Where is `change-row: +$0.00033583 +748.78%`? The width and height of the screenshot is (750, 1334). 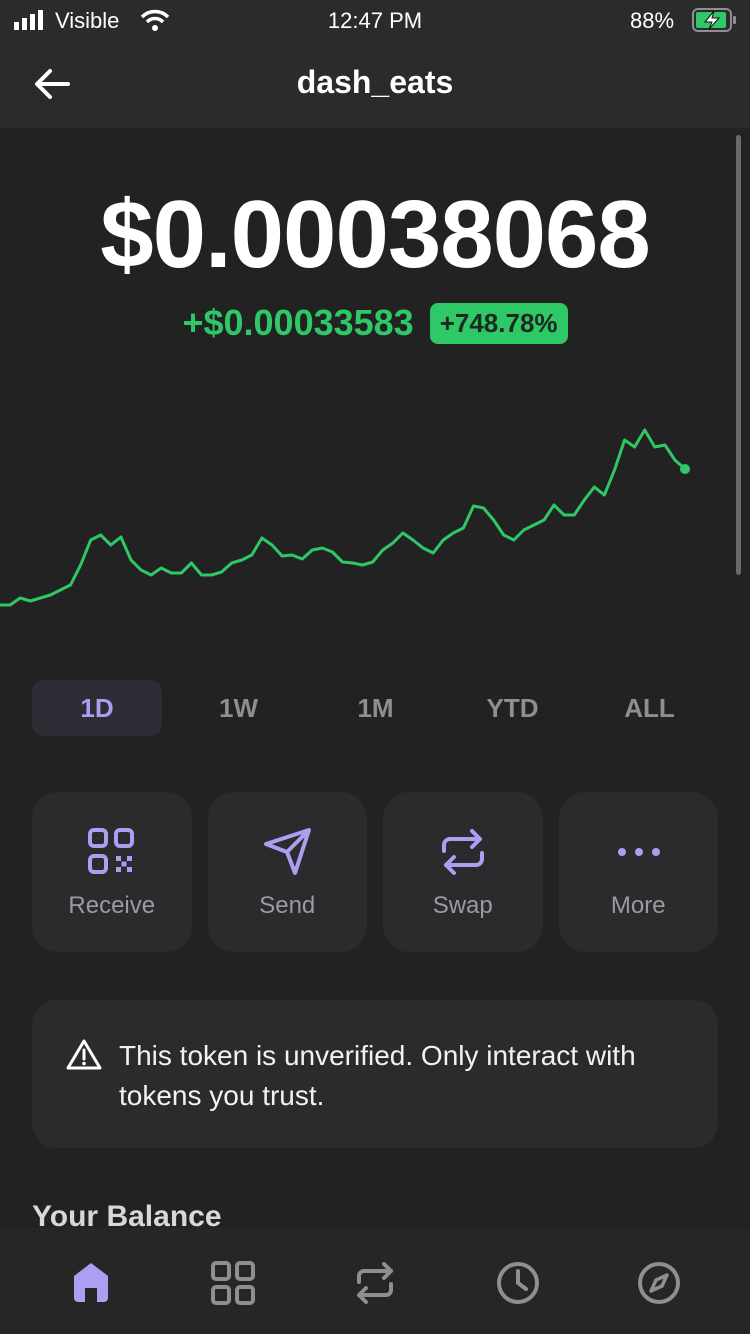
change-row: +$0.00033583 +748.78% is located at coordinates (375, 323).